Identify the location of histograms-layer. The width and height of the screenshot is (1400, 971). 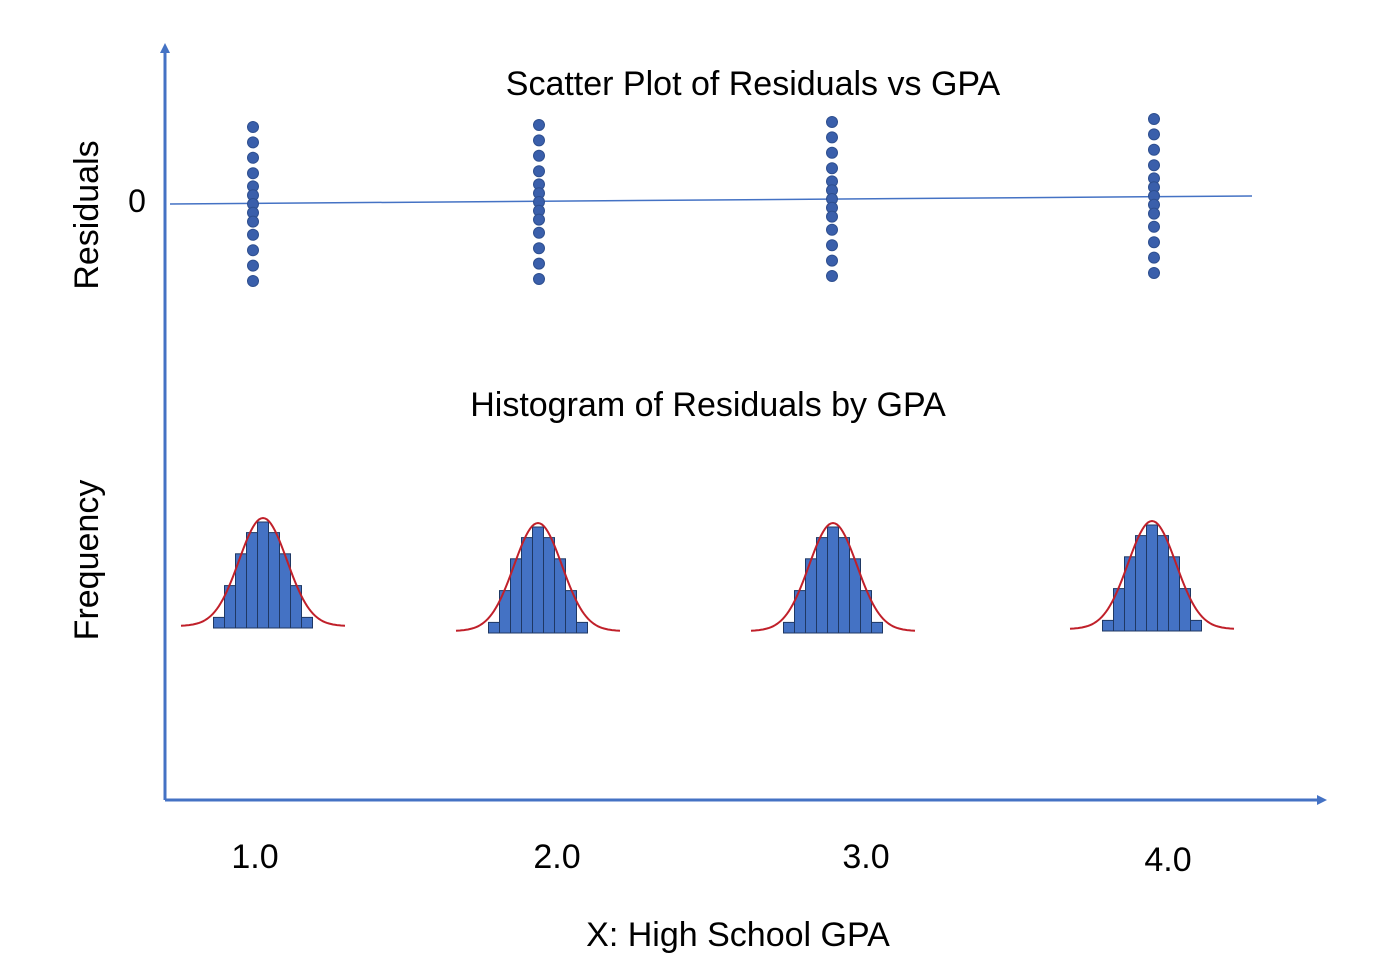
(707, 575).